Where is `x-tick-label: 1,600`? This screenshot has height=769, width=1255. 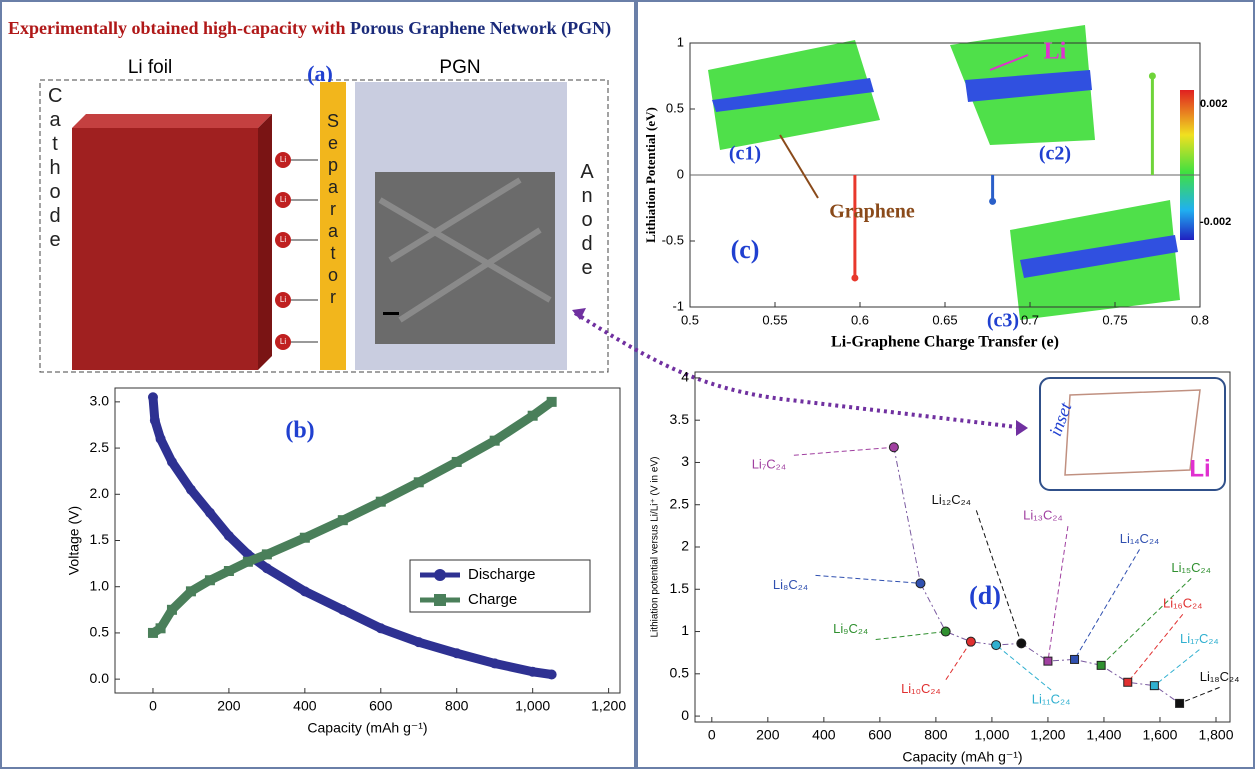 x-tick-label: 1,600 is located at coordinates (1159, 735).